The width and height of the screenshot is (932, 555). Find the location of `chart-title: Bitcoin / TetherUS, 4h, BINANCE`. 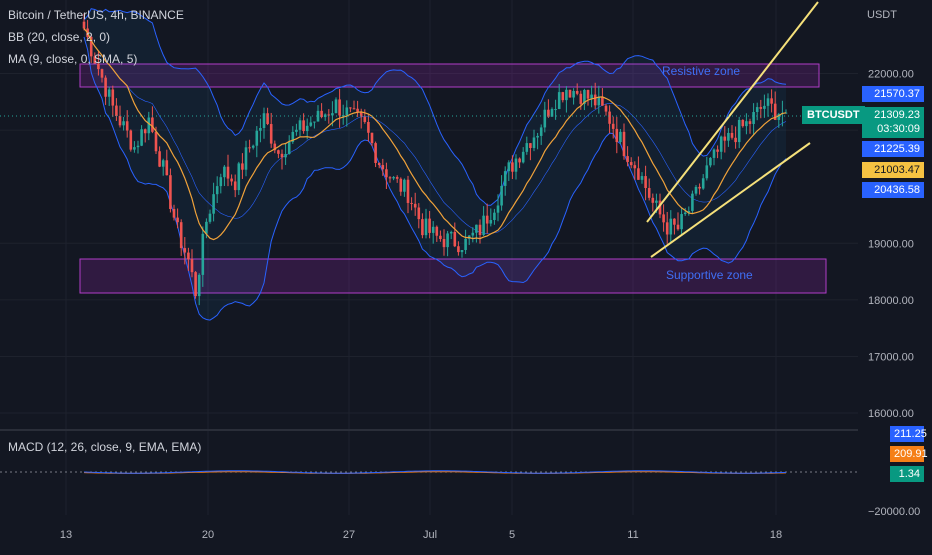

chart-title: Bitcoin / TetherUS, 4h, BINANCE is located at coordinates (96, 15).